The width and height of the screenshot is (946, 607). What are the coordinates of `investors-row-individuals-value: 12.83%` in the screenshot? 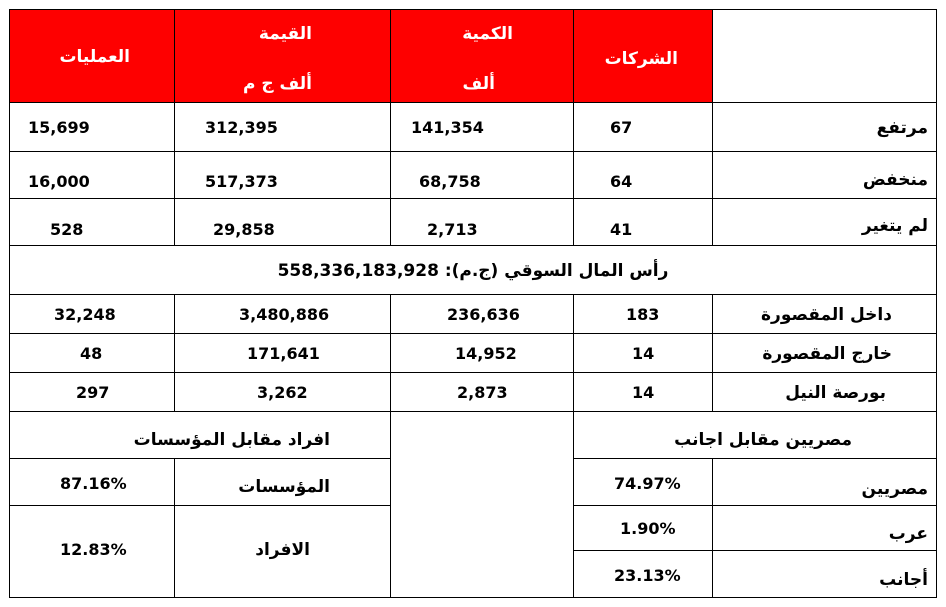 It's located at (92, 551).